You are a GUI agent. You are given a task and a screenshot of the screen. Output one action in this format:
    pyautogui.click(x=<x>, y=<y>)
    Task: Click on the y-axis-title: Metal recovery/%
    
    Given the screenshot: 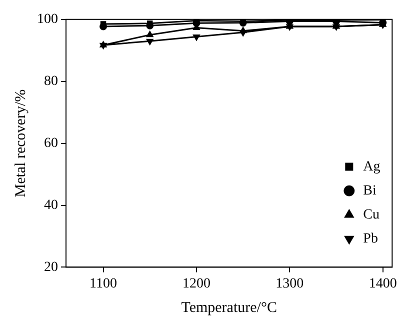 What is the action you would take?
    pyautogui.click(x=20, y=143)
    